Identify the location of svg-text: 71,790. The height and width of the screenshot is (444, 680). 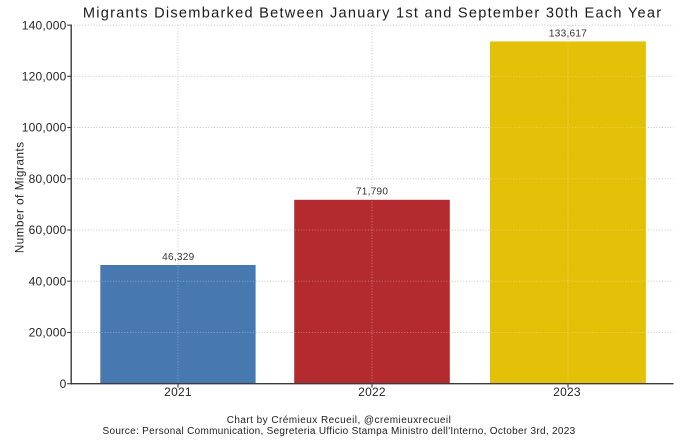
(372, 192).